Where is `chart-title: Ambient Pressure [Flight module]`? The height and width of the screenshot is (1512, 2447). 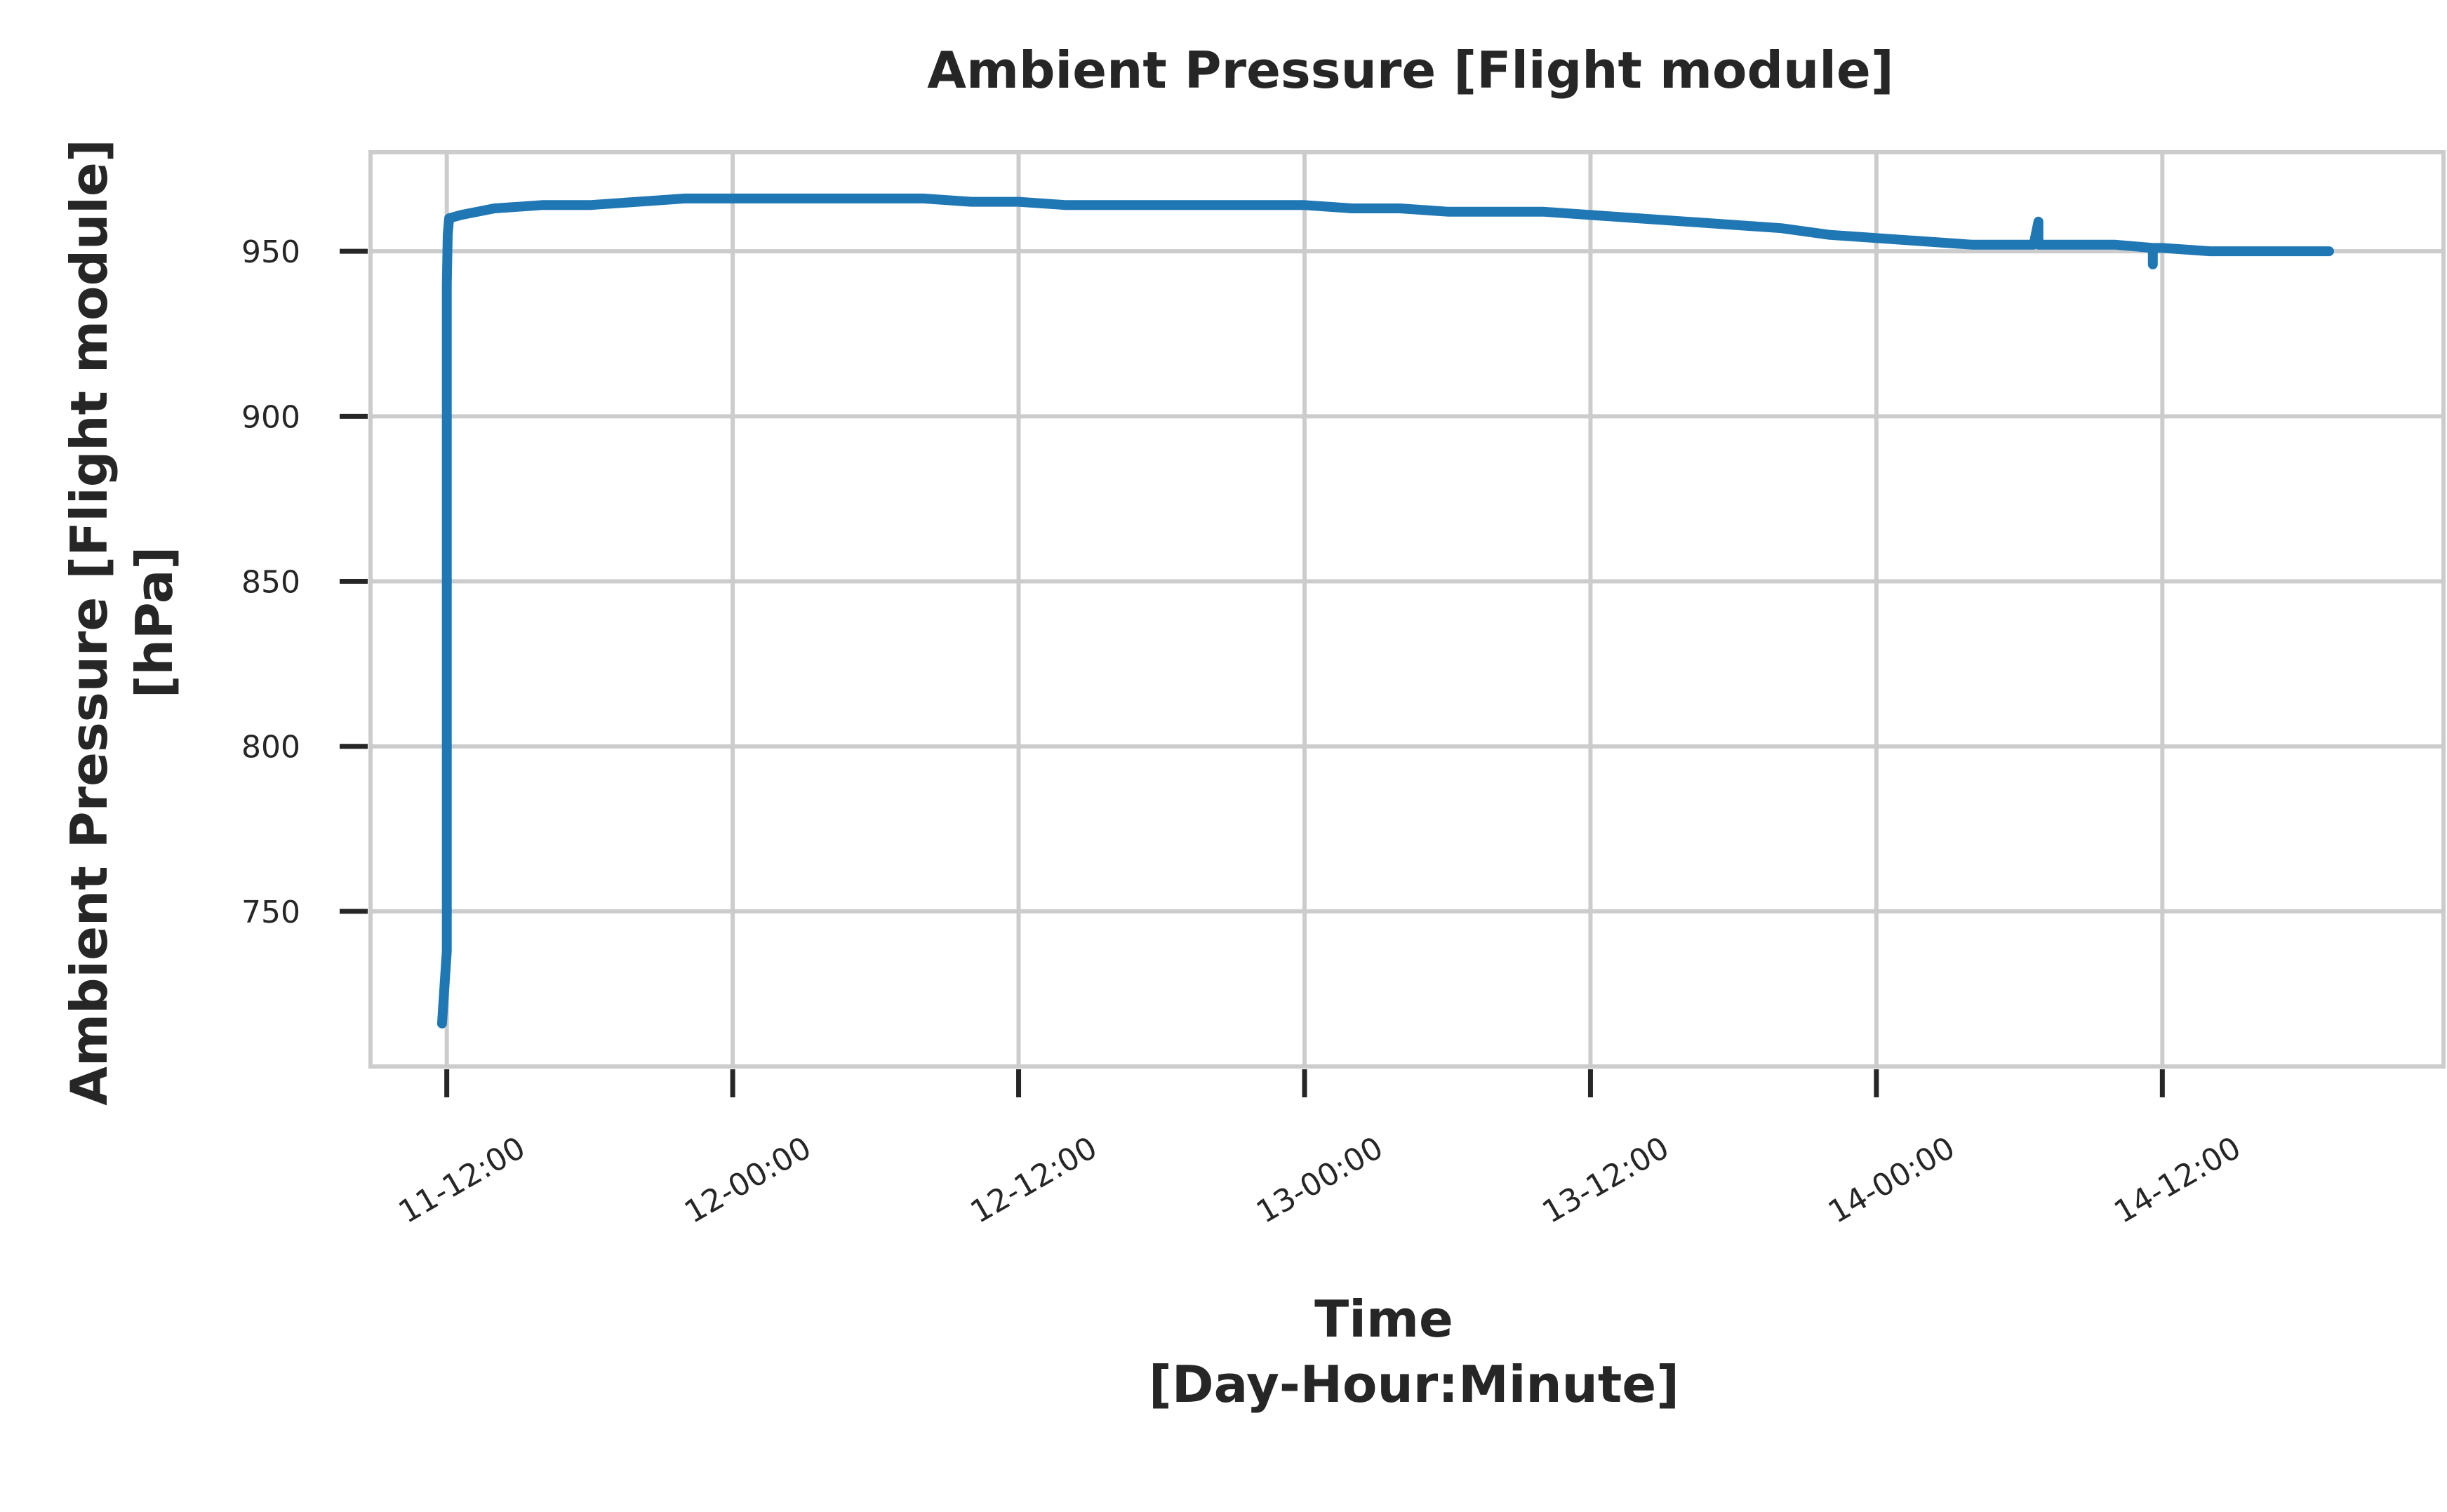 chart-title: Ambient Pressure [Flight module] is located at coordinates (1410, 70).